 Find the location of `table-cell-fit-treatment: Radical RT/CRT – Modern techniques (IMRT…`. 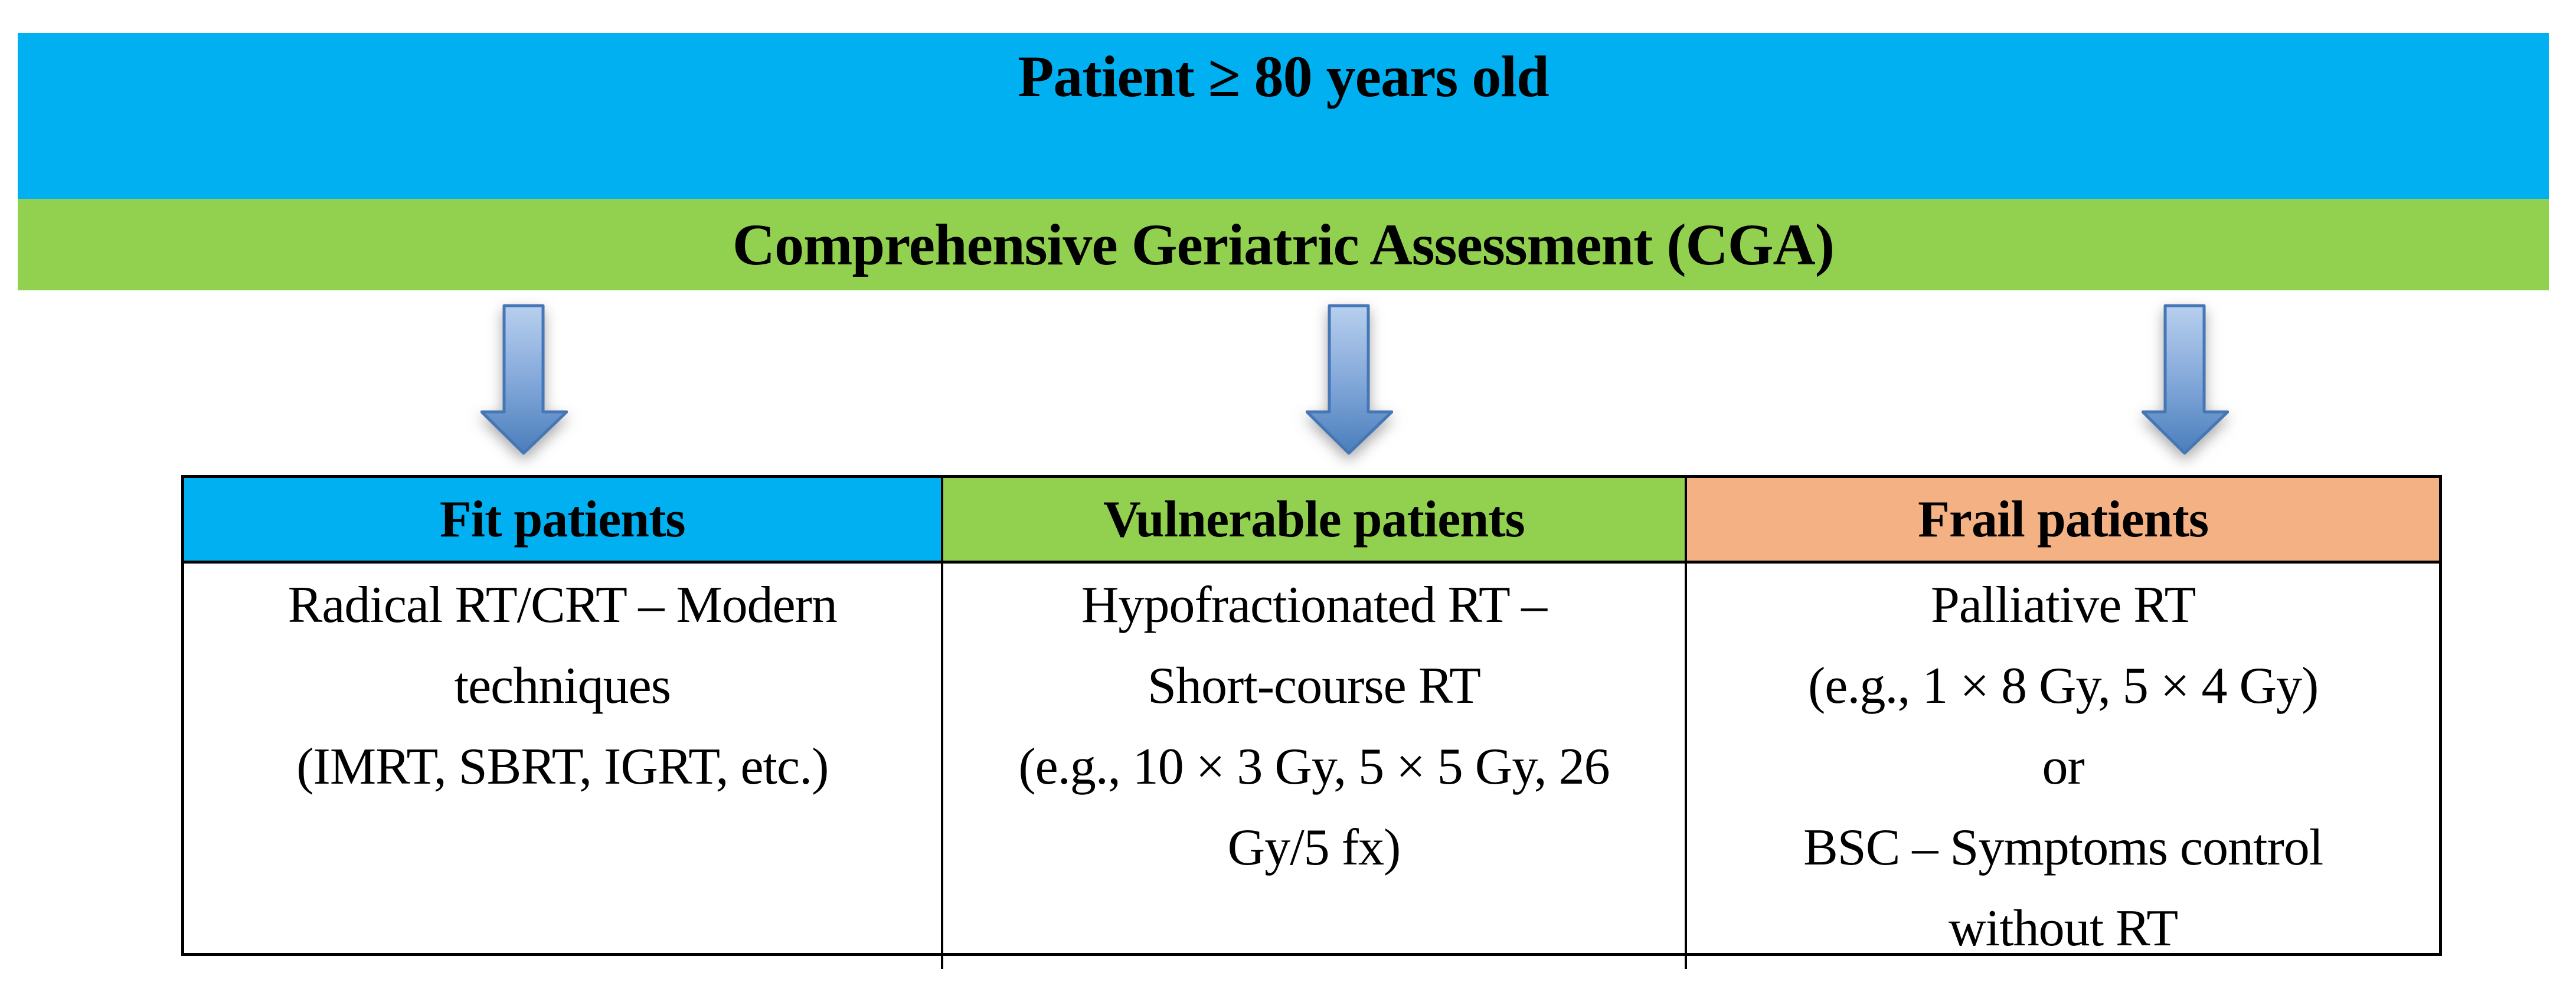

table-cell-fit-treatment: Radical RT/CRT – Modern techniques (IMRT… is located at coordinates (563, 766).